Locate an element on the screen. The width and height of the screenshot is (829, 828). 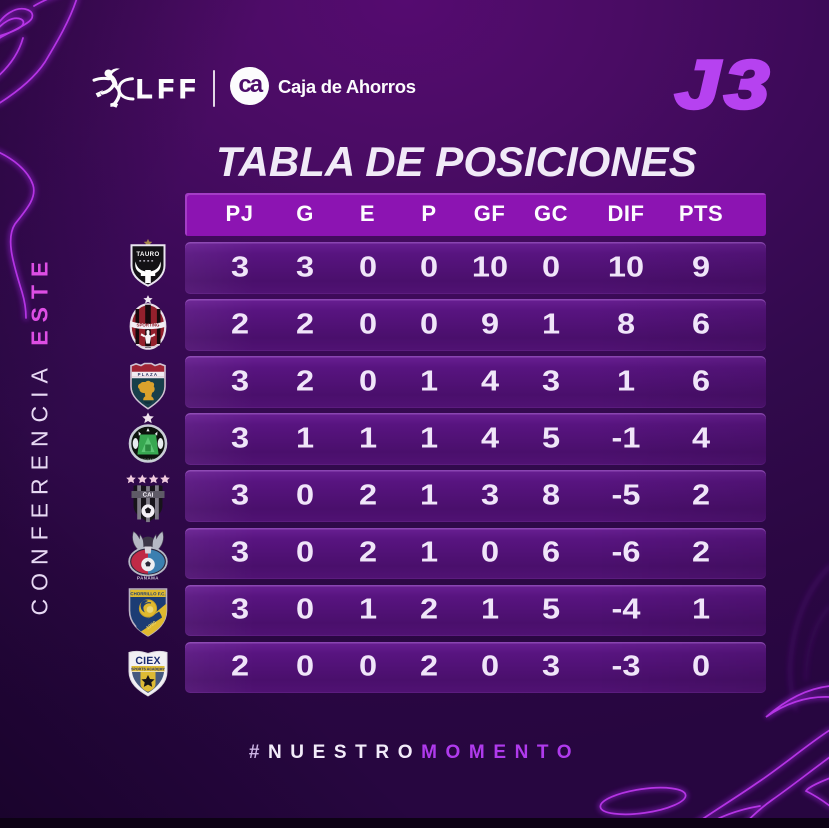
svg-text: 1990 is located at coordinates (151, 625).